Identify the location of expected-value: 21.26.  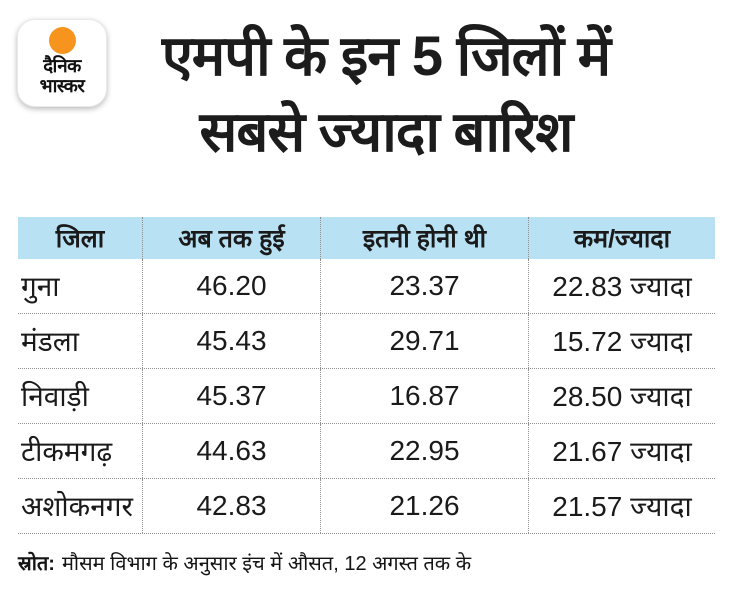
(424, 506).